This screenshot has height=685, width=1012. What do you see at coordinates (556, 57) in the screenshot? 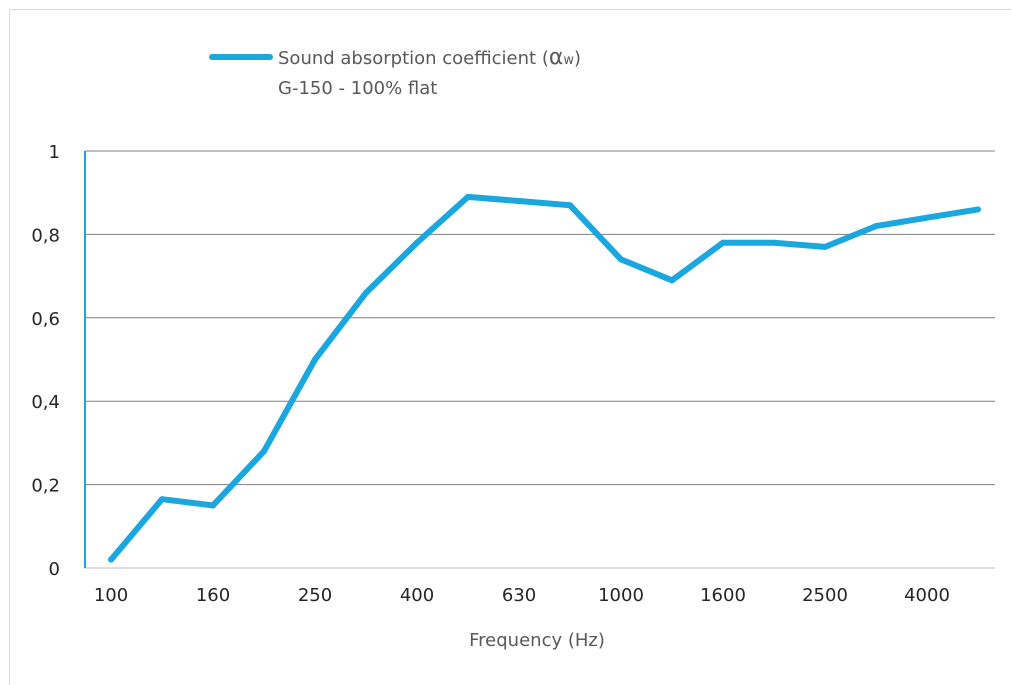
I see `legend-alpha: α` at bounding box center [556, 57].